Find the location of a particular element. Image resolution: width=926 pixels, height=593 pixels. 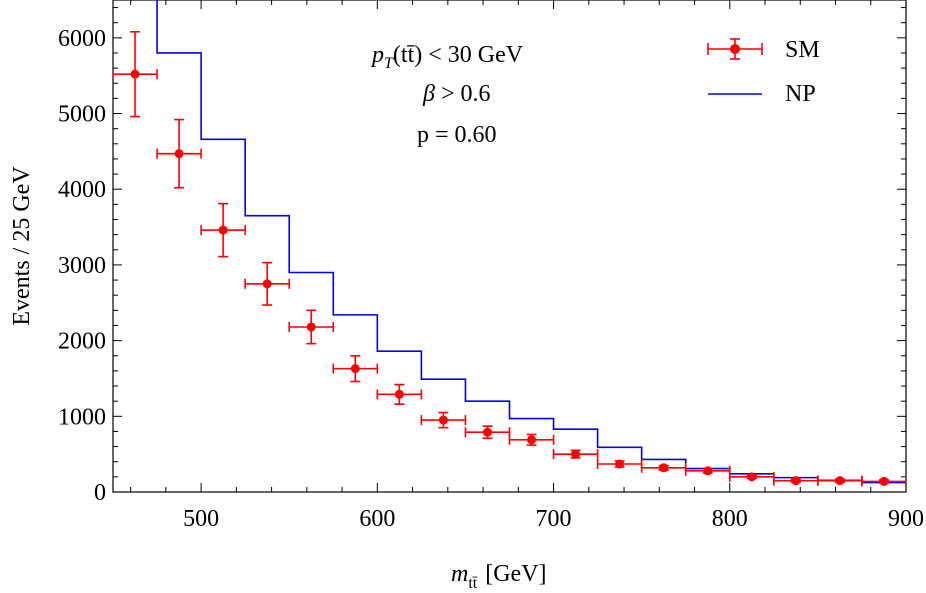

y-axis-title: Events / 25 GeV is located at coordinates (22, 246).